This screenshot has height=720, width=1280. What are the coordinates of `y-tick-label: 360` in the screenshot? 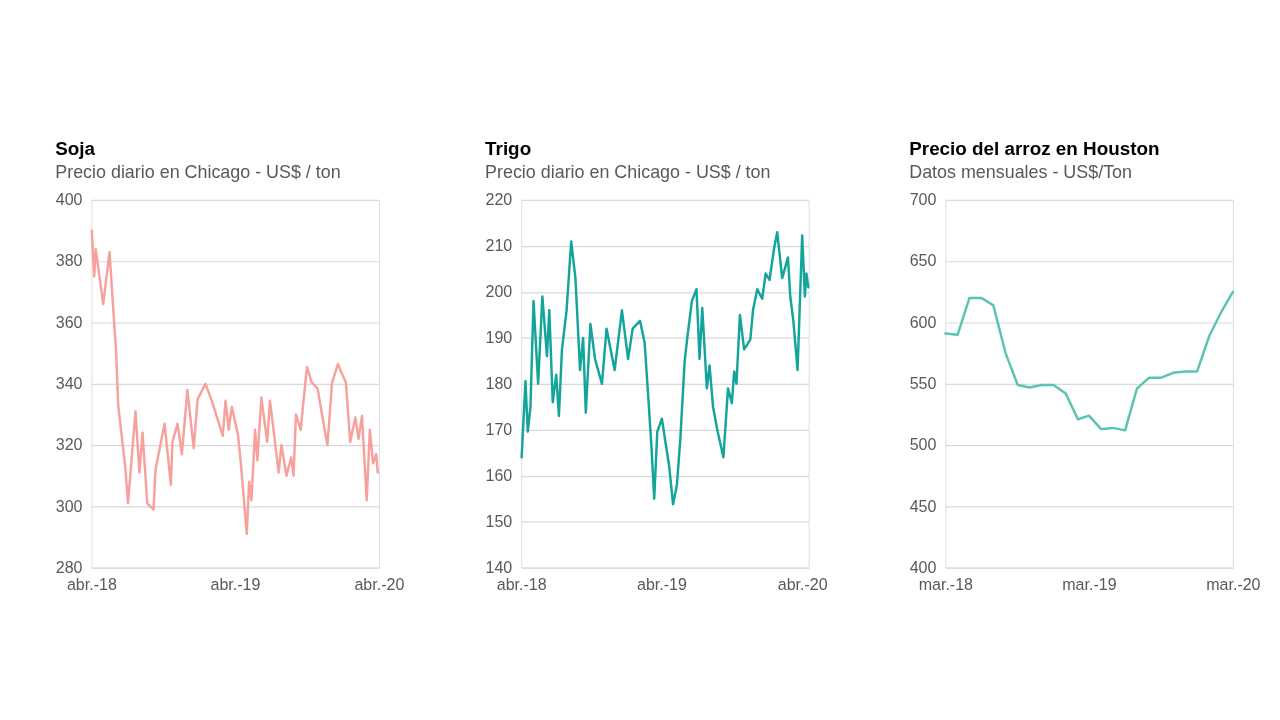 It's located at (69, 321).